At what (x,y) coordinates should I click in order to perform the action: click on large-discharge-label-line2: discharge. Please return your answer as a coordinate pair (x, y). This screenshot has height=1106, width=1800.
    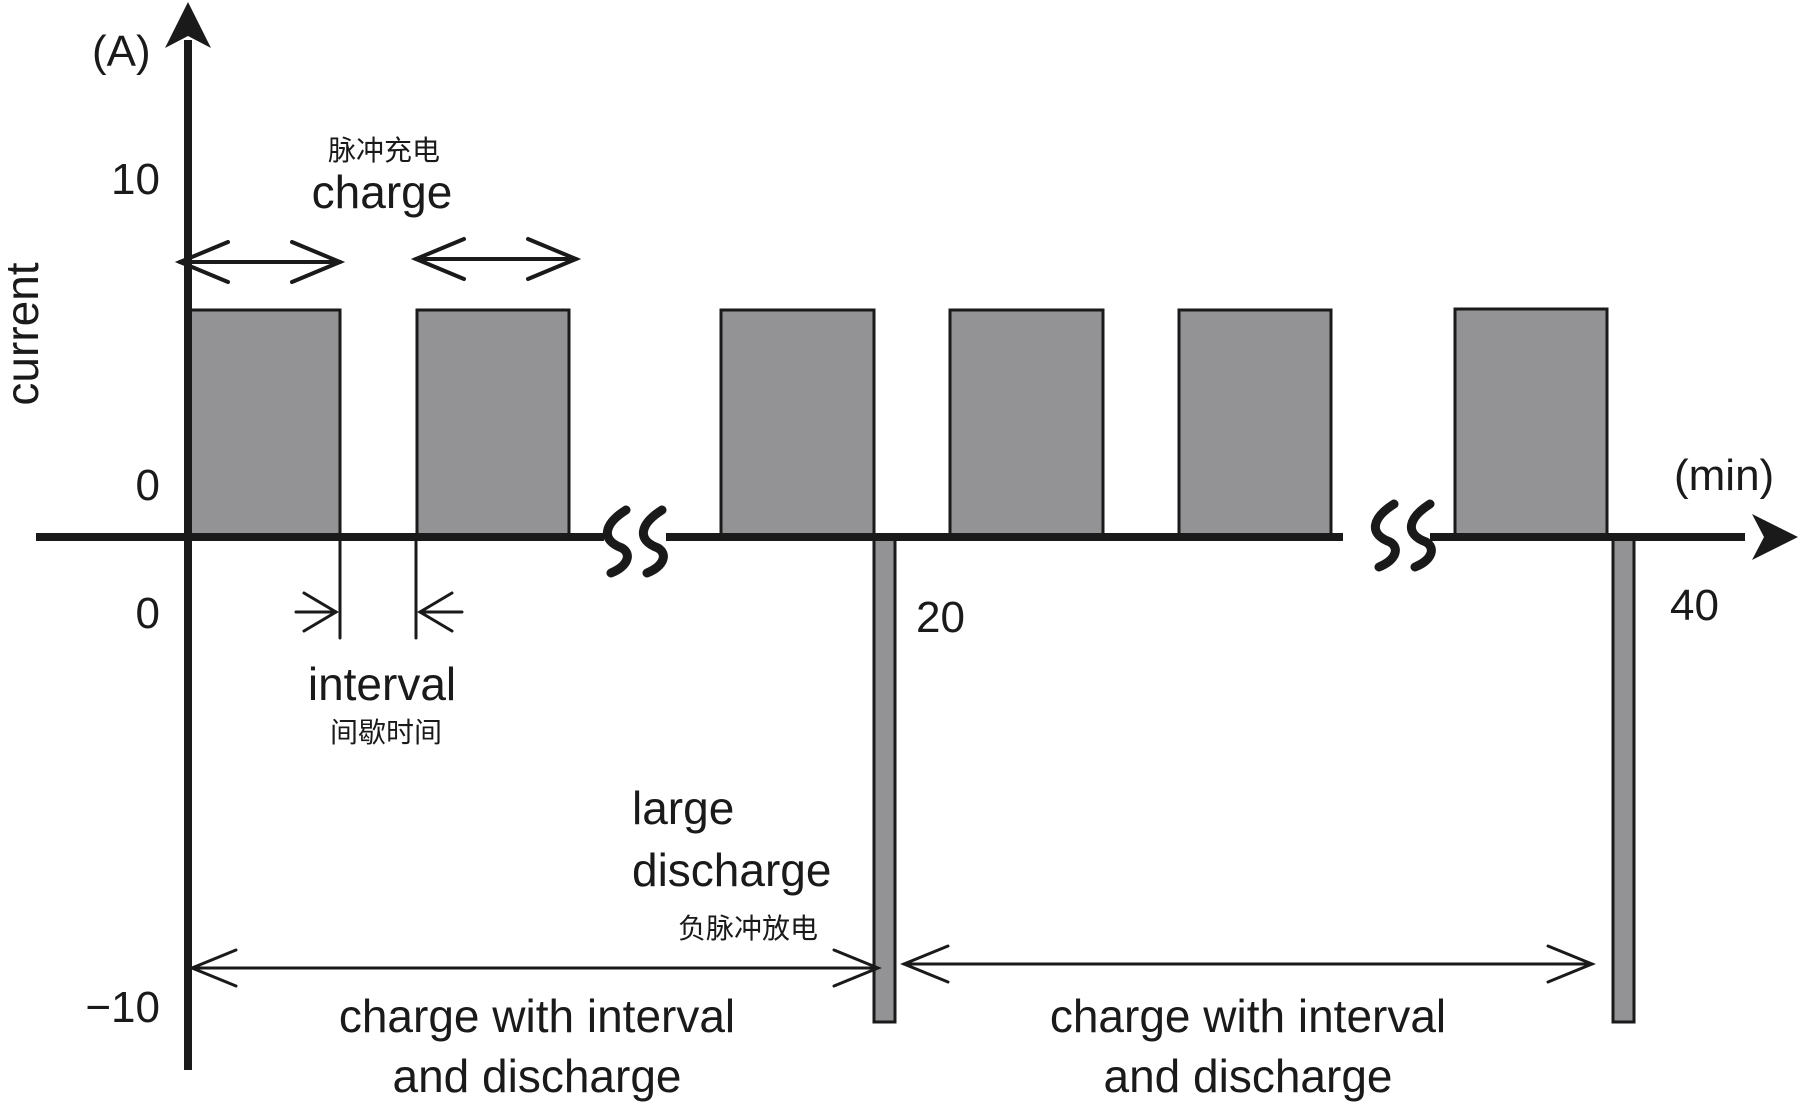
    Looking at the image, I should click on (731, 870).